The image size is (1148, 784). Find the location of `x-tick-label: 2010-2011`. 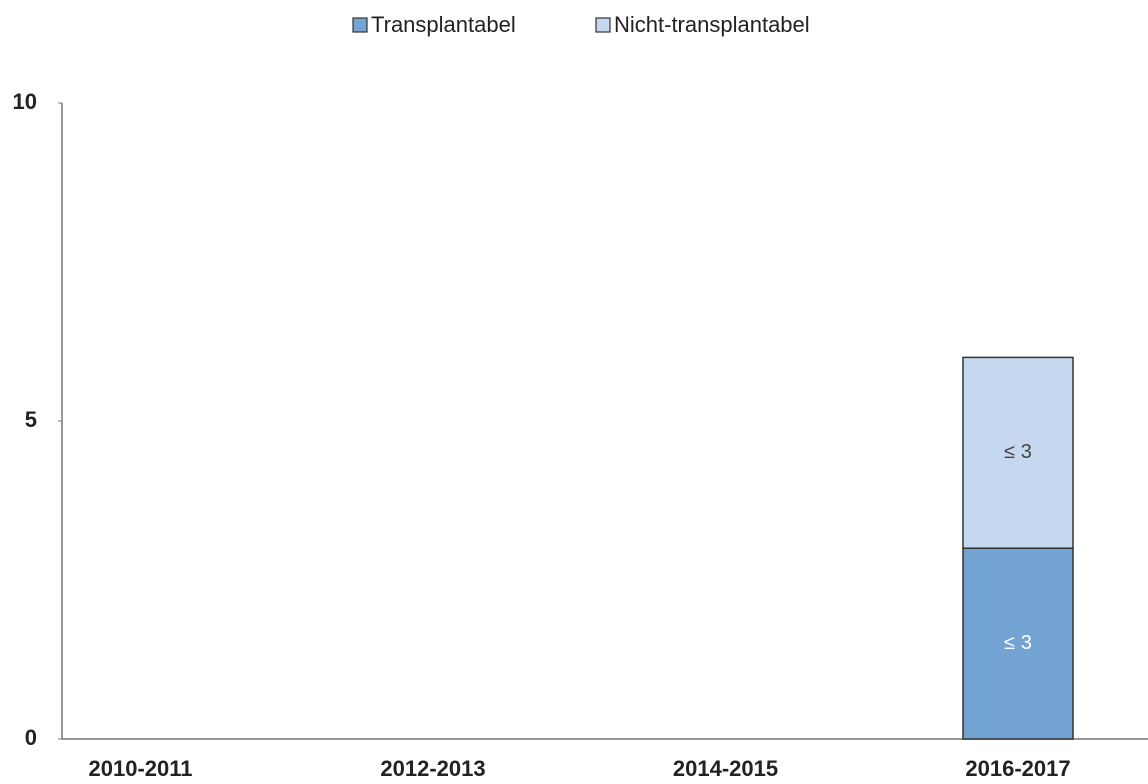

x-tick-label: 2010-2011 is located at coordinates (141, 768).